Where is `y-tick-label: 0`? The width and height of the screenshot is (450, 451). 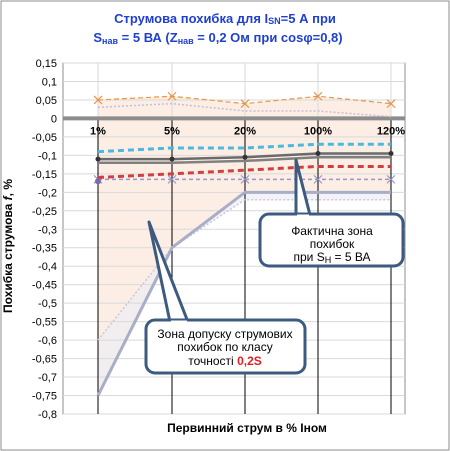
y-tick-label: 0 is located at coordinates (54, 119).